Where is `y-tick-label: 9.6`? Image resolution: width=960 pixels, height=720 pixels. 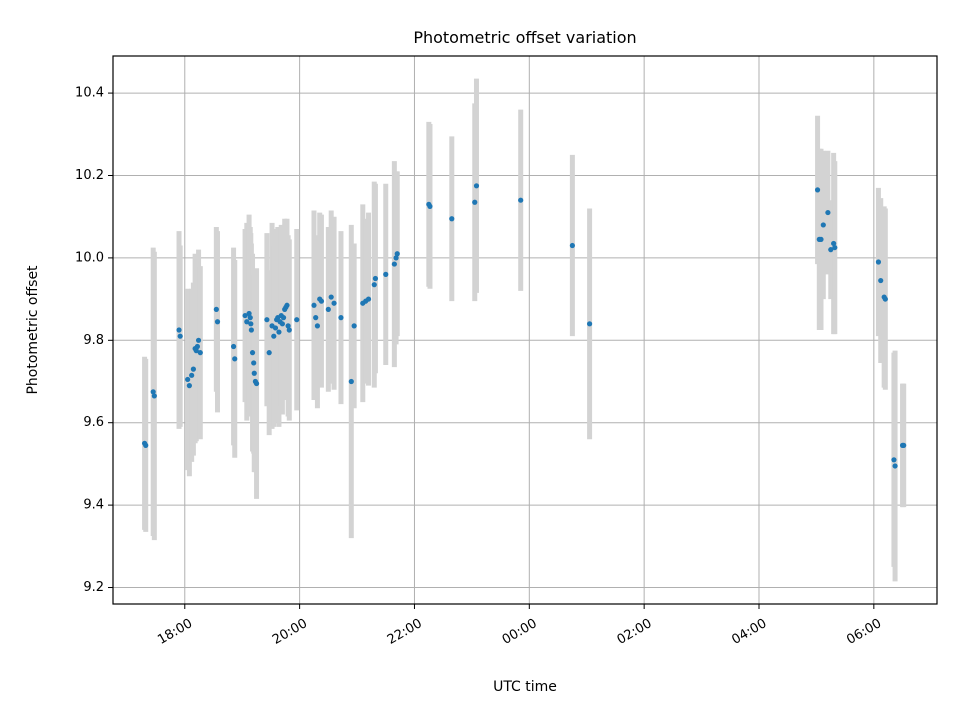
y-tick-label: 9.6 is located at coordinates (93, 422).